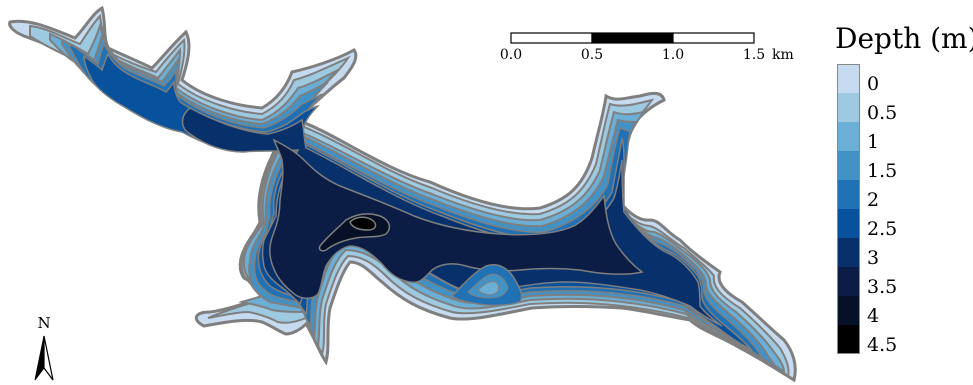  I want to click on legend-item-3.5: 3.5, so click(905, 282).